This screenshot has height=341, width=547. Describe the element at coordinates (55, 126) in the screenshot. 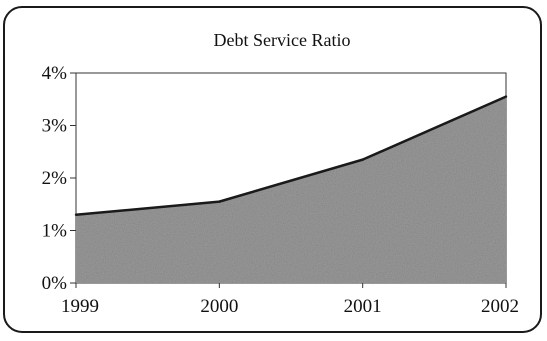

I see `y-tick-label: 3%` at that location.